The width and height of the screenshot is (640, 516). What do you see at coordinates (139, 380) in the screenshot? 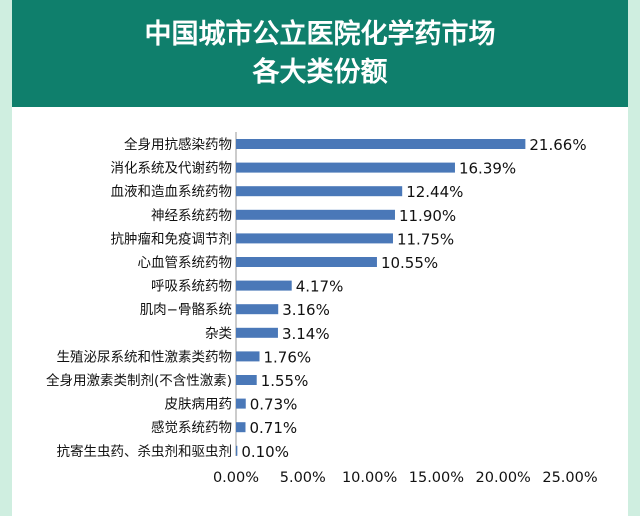
I see `category-label: 全身用激素类制剂(不含性激素)` at bounding box center [139, 380].